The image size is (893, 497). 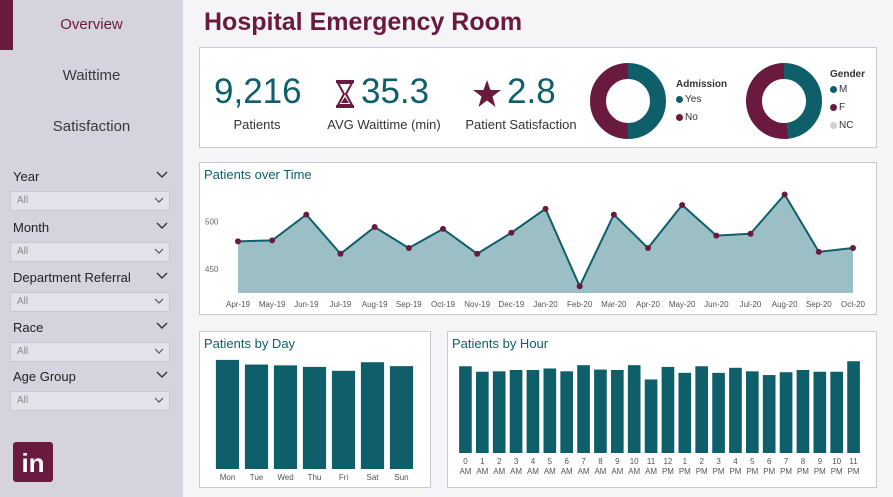 What do you see at coordinates (646, 101) in the screenshot?
I see `donut-slice-yes` at bounding box center [646, 101].